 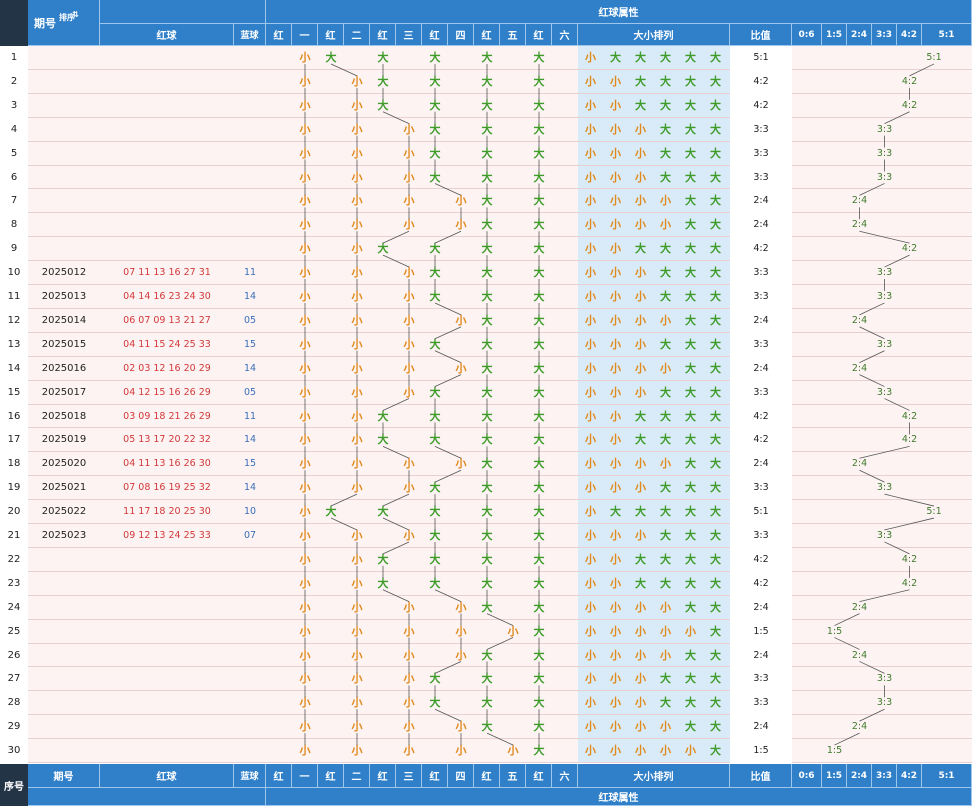 I want to click on header-ratio-col-4: 4:2, so click(x=909, y=35).